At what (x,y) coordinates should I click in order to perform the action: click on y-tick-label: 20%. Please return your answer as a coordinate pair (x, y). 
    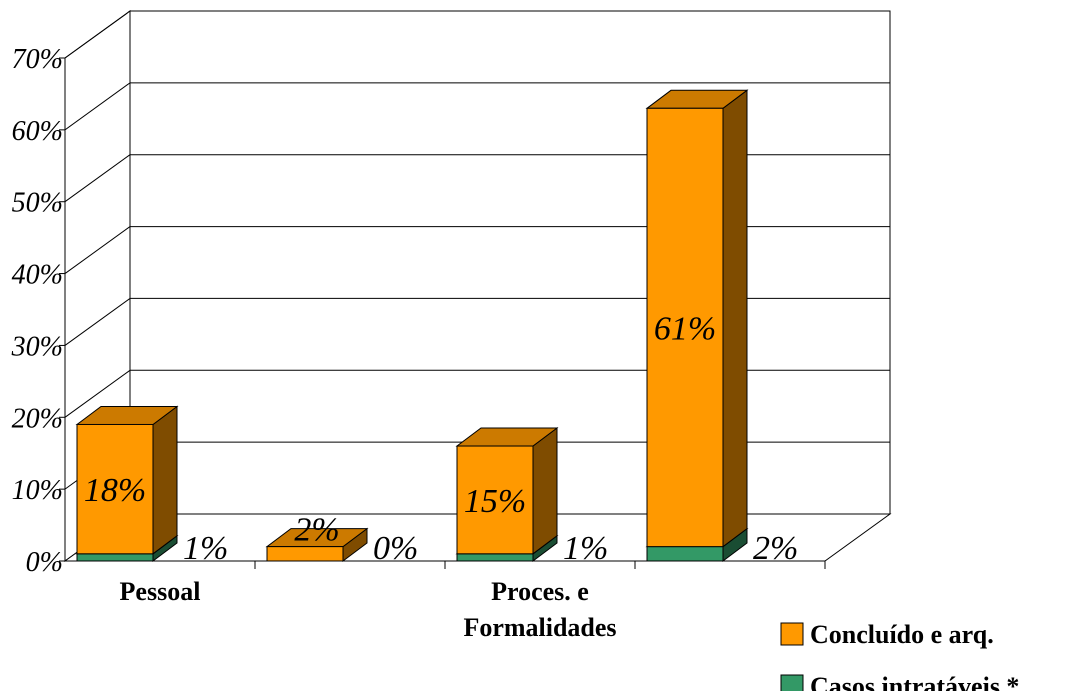
    Looking at the image, I should click on (37, 418).